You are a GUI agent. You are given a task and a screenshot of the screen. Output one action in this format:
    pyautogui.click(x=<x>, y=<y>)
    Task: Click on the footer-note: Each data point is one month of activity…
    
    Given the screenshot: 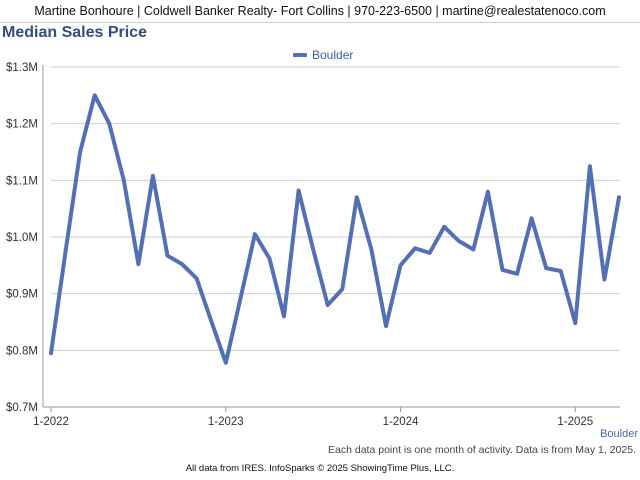 What is the action you would take?
    pyautogui.click(x=482, y=450)
    